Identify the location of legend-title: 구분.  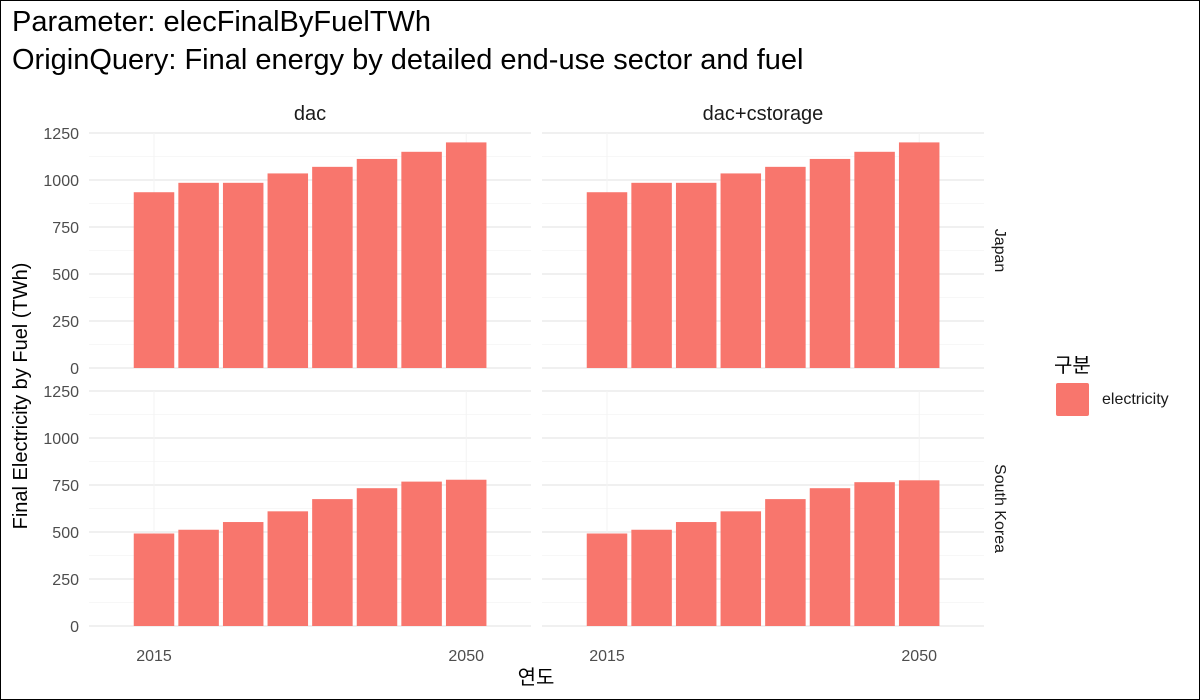
(1072, 365).